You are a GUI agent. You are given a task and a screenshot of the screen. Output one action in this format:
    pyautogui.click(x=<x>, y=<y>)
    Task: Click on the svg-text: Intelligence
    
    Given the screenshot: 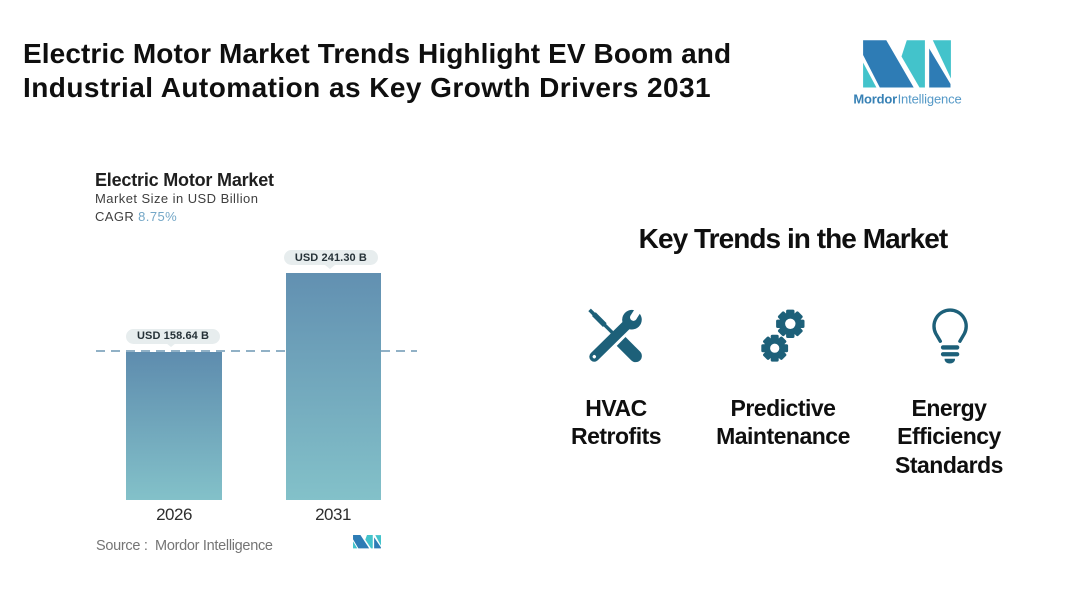 What is the action you would take?
    pyautogui.click(x=930, y=99)
    